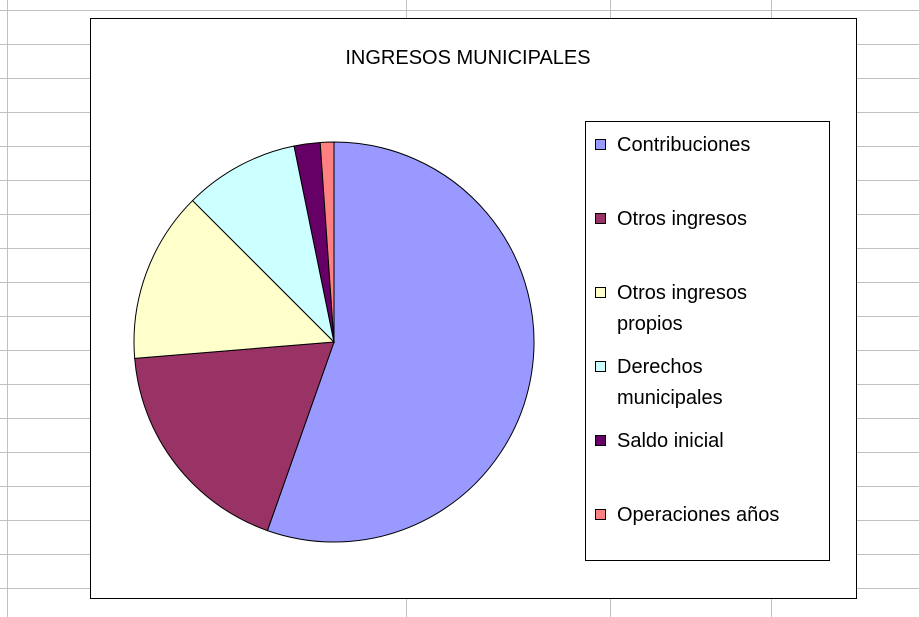  Describe the element at coordinates (684, 145) in the screenshot. I see `legend-label: Contribuciones` at that location.